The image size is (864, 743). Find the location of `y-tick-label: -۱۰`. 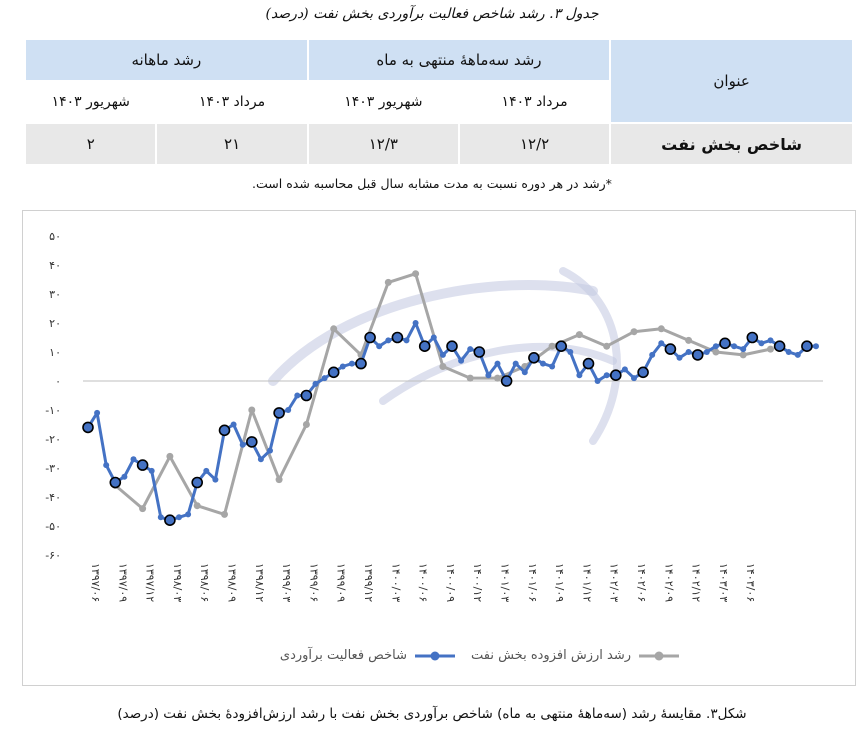

y-tick-label: -۱۰ is located at coordinates (53, 410).